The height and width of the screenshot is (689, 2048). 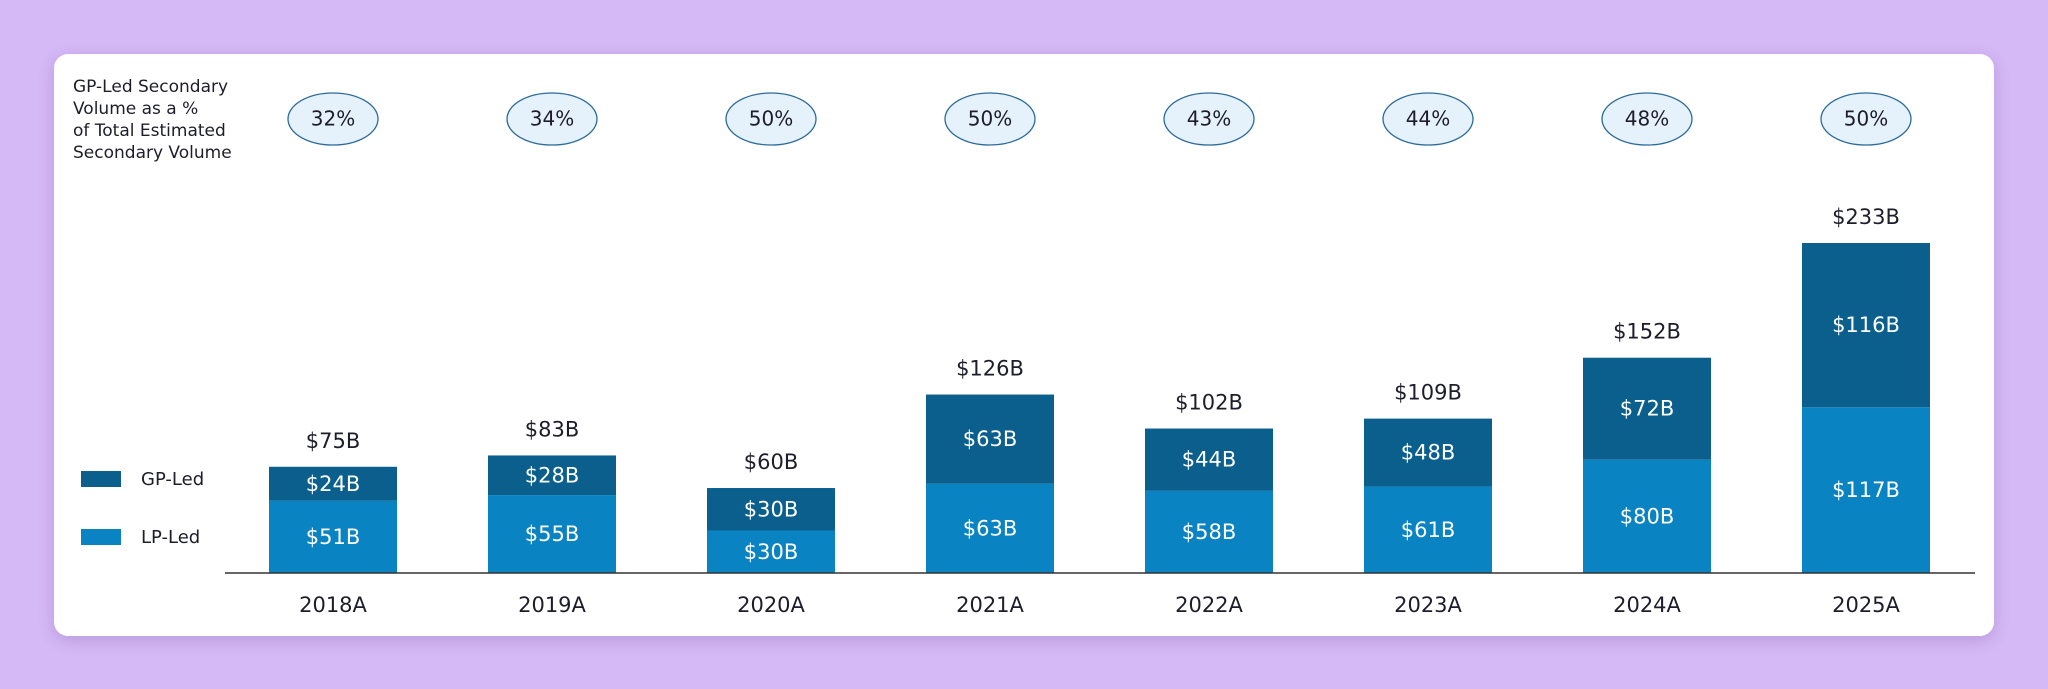 What do you see at coordinates (172, 479) in the screenshot?
I see `legend-label: GP-Led` at bounding box center [172, 479].